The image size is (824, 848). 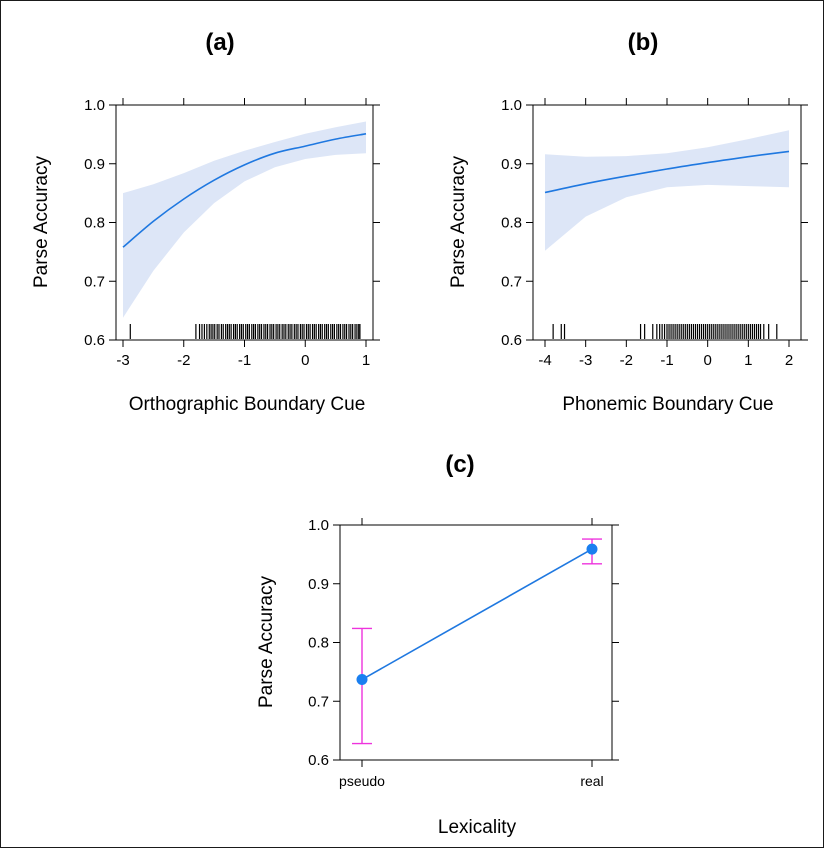 What do you see at coordinates (41, 222) in the screenshot?
I see `panel-a-y-axis-label: Parse Accuracy` at bounding box center [41, 222].